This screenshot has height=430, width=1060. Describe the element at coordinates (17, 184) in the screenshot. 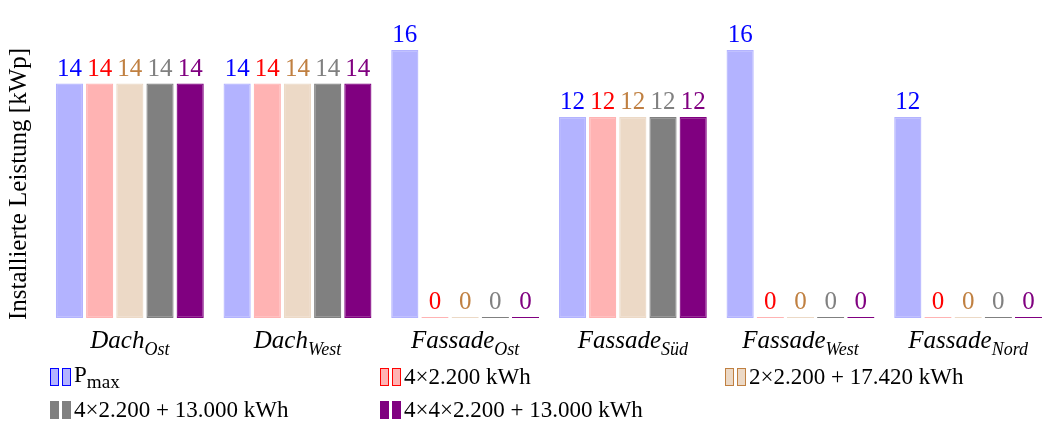

I see `y-axis-title: Installierte Leistung [kWp]` at that location.